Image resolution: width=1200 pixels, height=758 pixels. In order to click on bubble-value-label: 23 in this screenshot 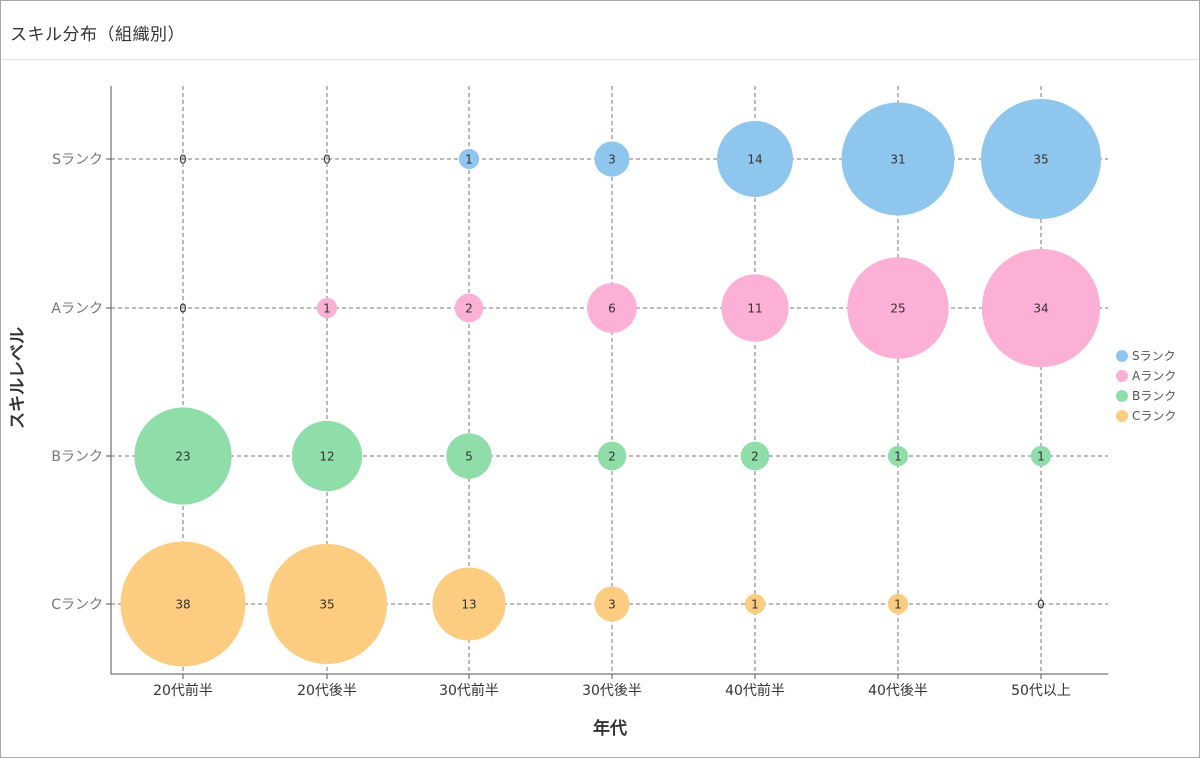, I will do `click(182, 457)`.